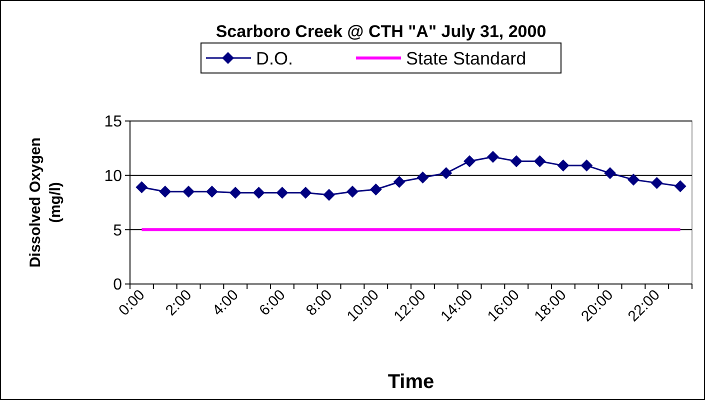 This screenshot has width=705, height=400. What do you see at coordinates (117, 285) in the screenshot?
I see `y-tick-label: 0` at bounding box center [117, 285].